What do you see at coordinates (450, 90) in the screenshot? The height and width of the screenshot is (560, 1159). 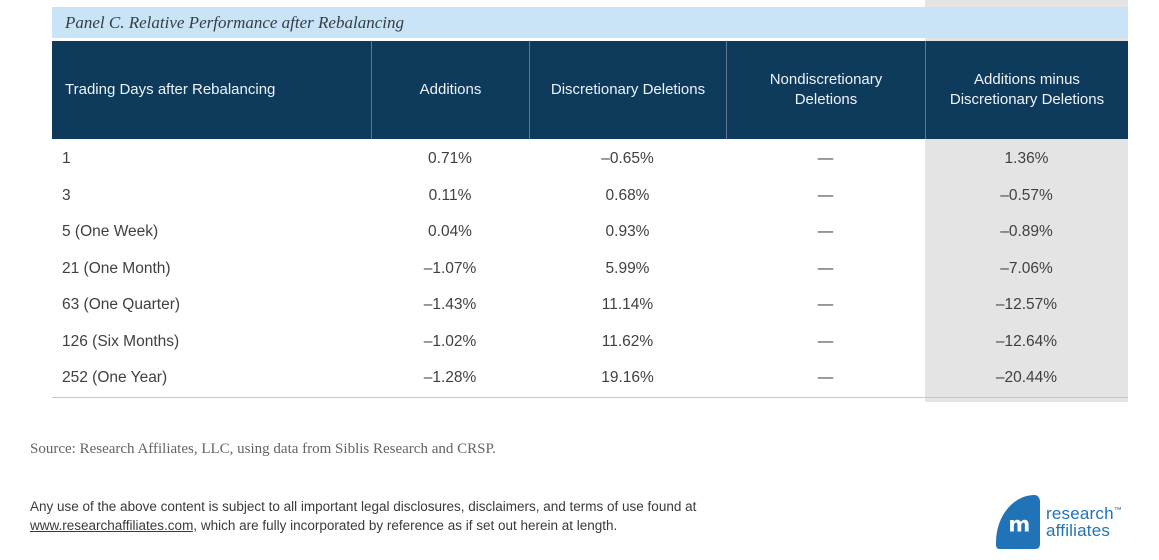 I see `column-header: Additions` at bounding box center [450, 90].